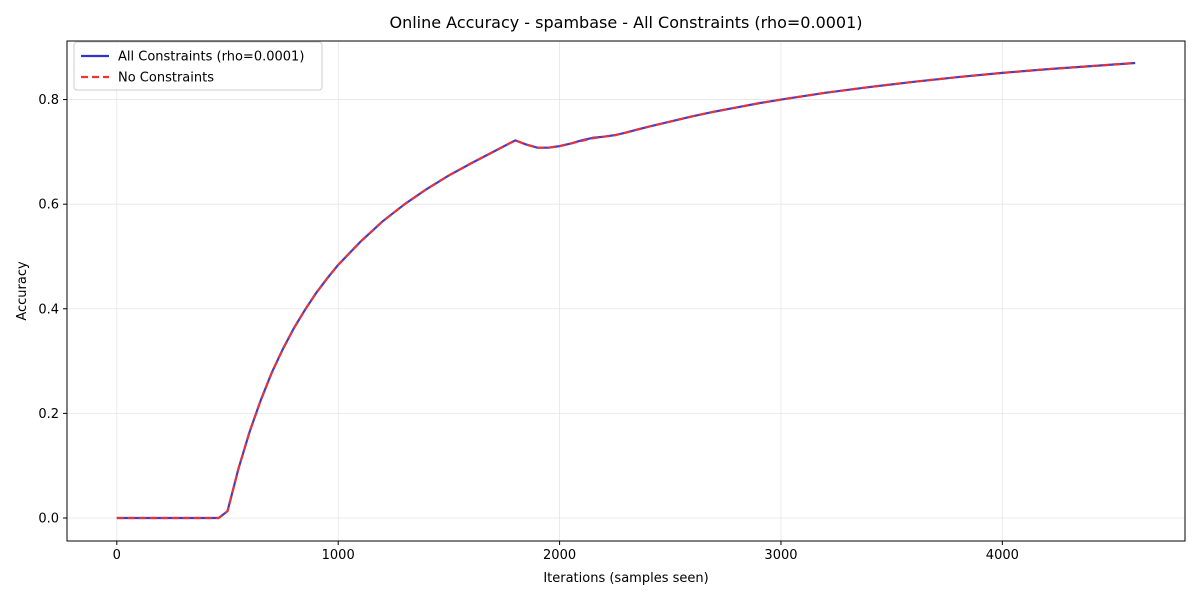 This screenshot has width=1200, height=604. I want to click on y-tick-label: 0.6, so click(48, 205).